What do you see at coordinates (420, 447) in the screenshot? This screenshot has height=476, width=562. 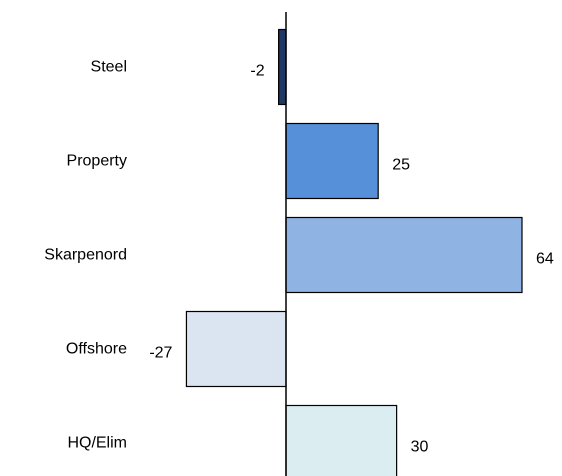 I see `value-label-hq-elim: 30` at bounding box center [420, 447].